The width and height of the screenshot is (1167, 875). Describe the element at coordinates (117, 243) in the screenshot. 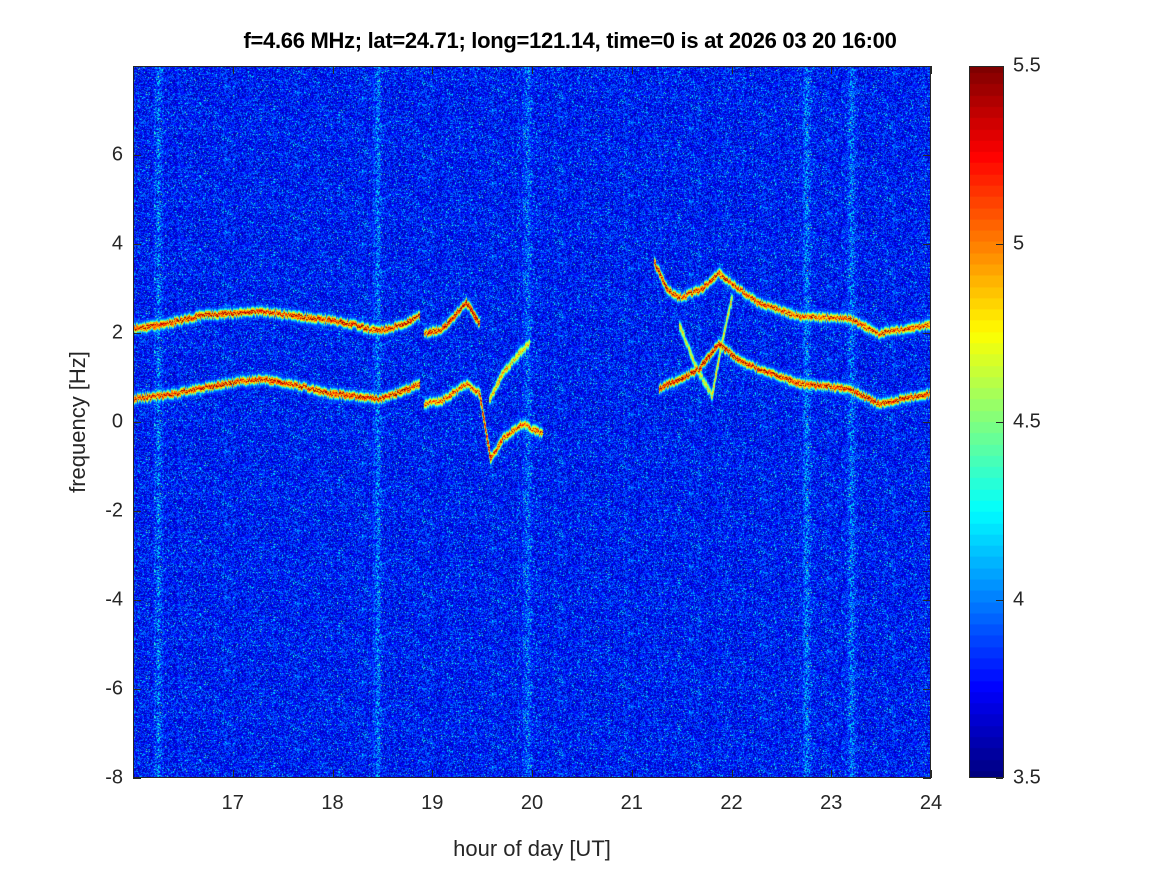

I see `y-tick-label: 4` at that location.